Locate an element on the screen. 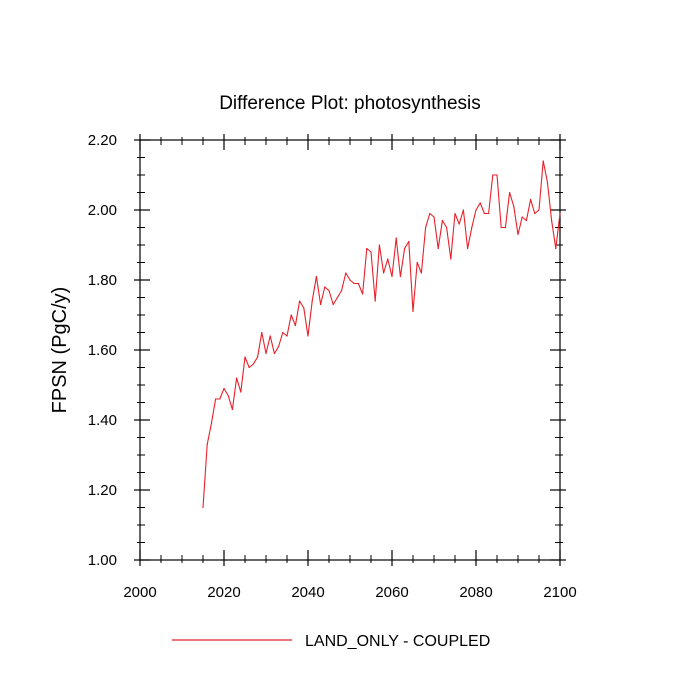  x-tick-label: 2000 is located at coordinates (139, 592).